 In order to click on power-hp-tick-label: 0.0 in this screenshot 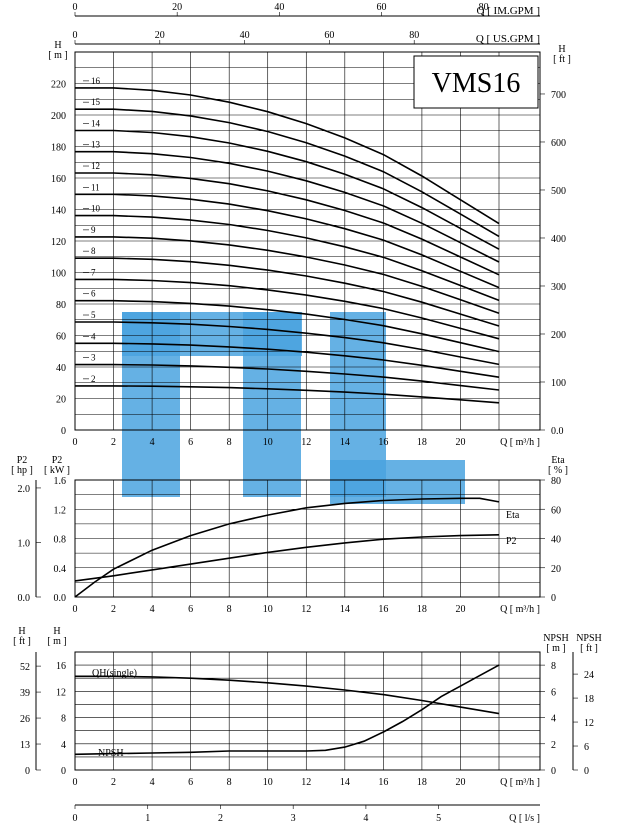, I will do `click(24, 598)`.